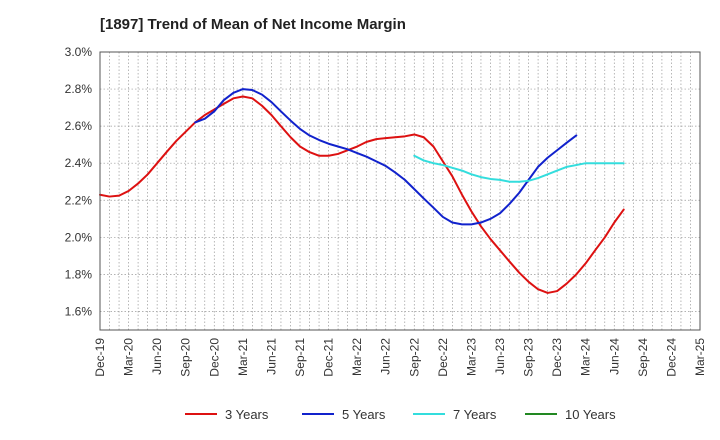  Describe the element at coordinates (79, 126) in the screenshot. I see `y-tick-label: 2.6%` at that location.